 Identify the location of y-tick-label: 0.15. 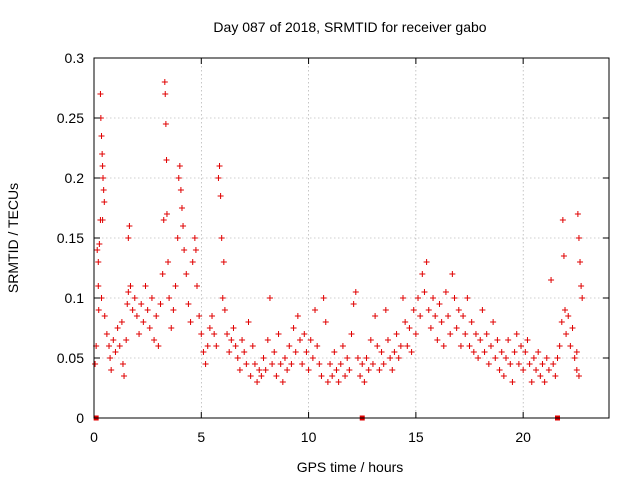
(70, 238).